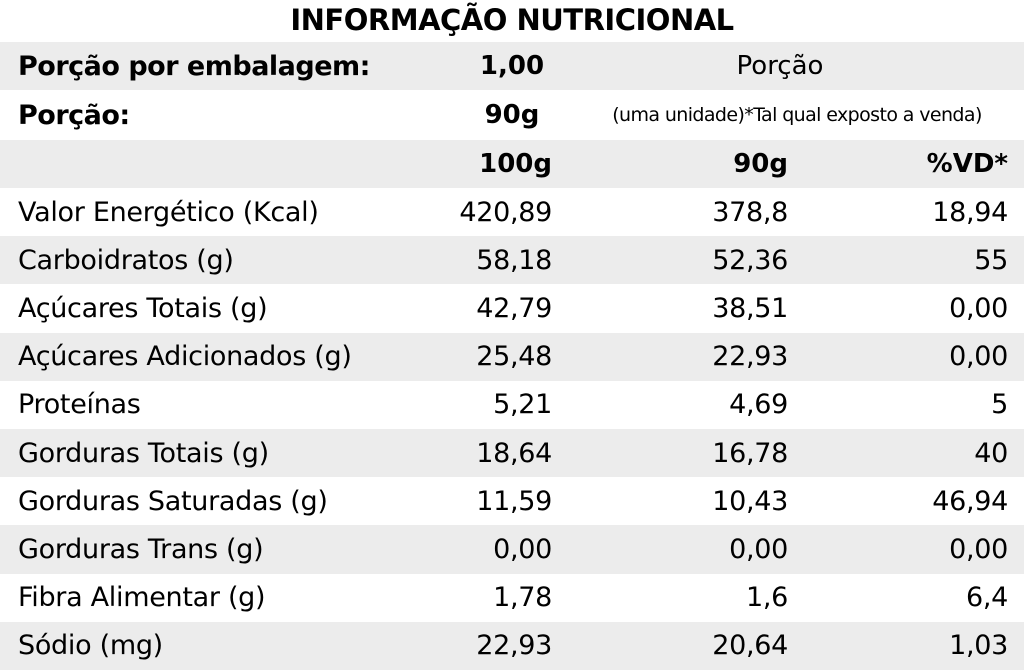  What do you see at coordinates (750, 453) in the screenshot?
I see `nutrient-value-portion: 16,78` at bounding box center [750, 453].